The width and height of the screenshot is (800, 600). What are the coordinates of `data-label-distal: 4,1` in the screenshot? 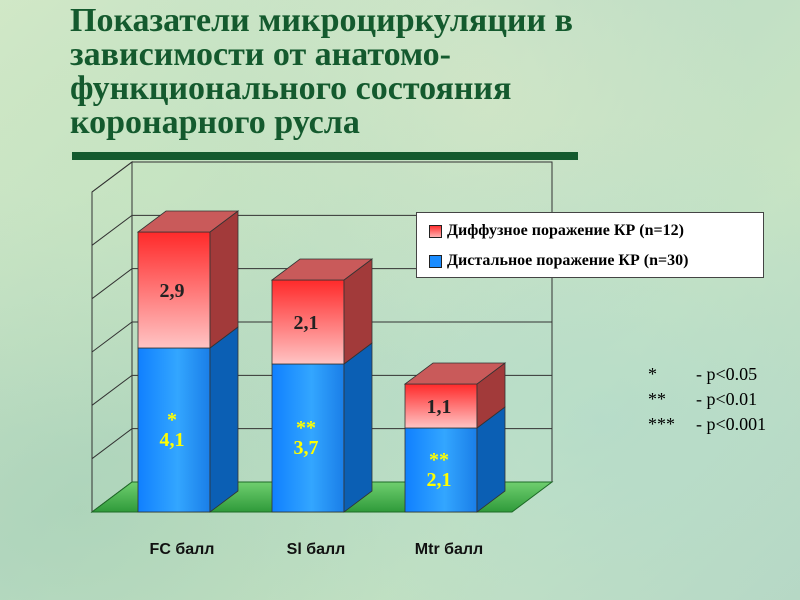 It's located at (172, 440).